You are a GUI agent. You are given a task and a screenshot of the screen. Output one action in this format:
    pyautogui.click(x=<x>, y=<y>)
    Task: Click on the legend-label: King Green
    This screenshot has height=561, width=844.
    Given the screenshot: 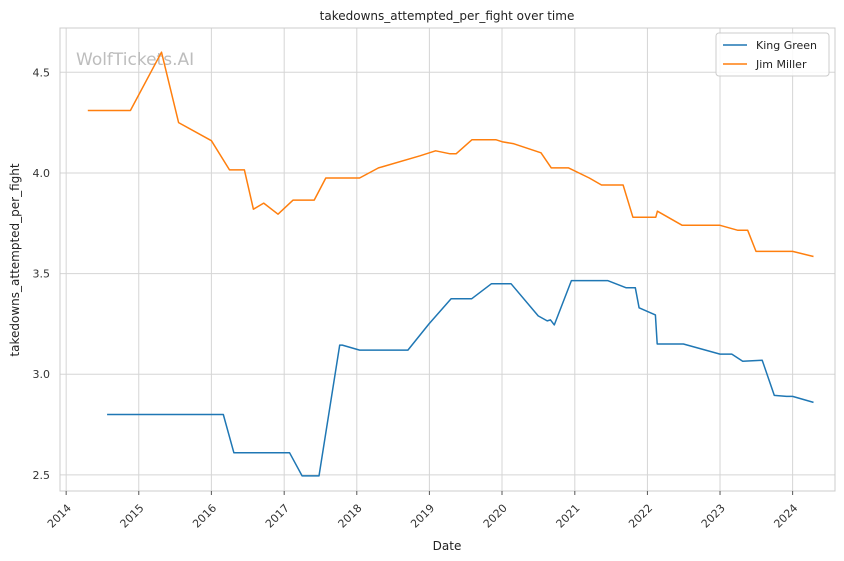 What is the action you would take?
    pyautogui.click(x=786, y=45)
    